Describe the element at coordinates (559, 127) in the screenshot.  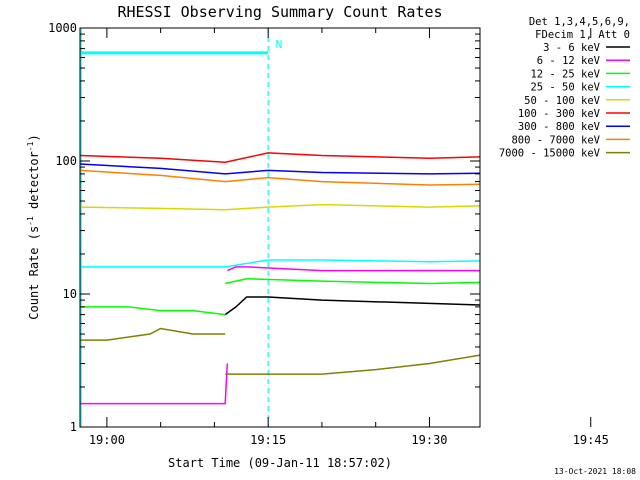
I see `legend-label-6: 300 - 800 keV` at that location.